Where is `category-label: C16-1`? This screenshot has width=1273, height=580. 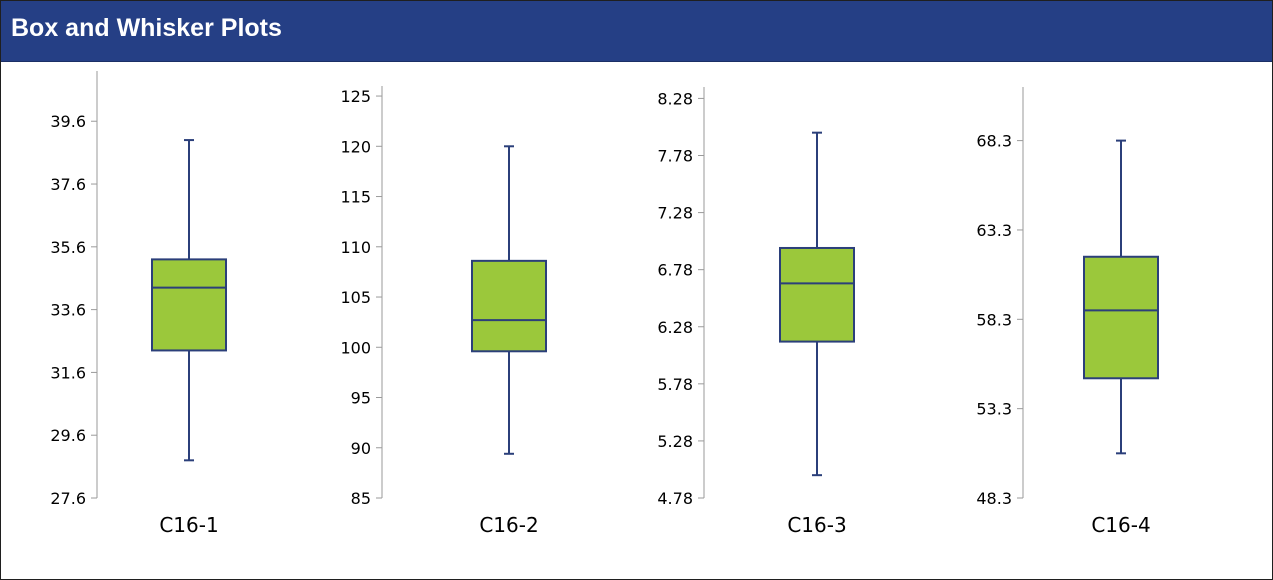 category-label: C16-1 is located at coordinates (188, 525).